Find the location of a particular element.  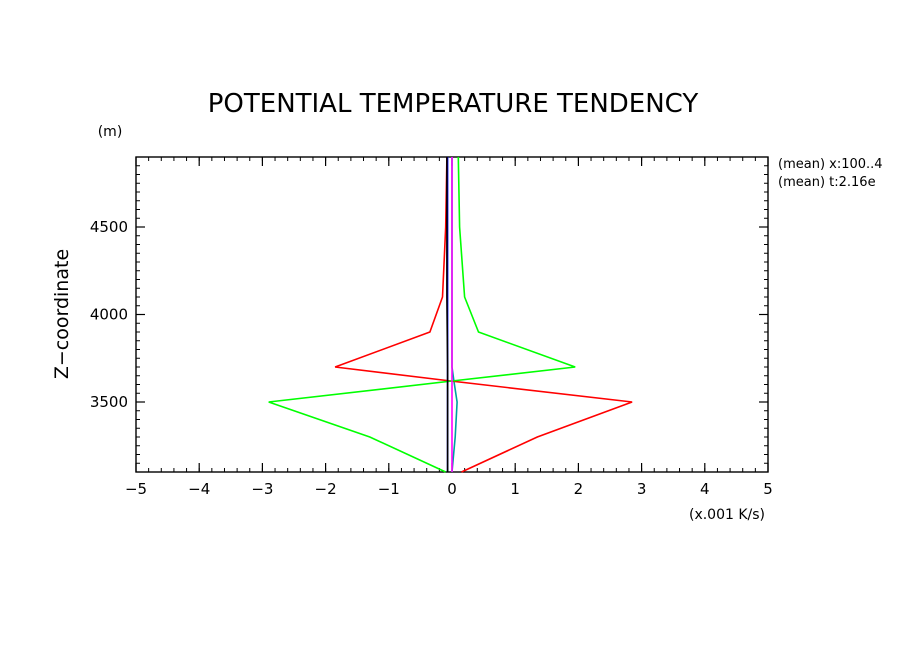

x-tick-label: 5 is located at coordinates (768, 489).